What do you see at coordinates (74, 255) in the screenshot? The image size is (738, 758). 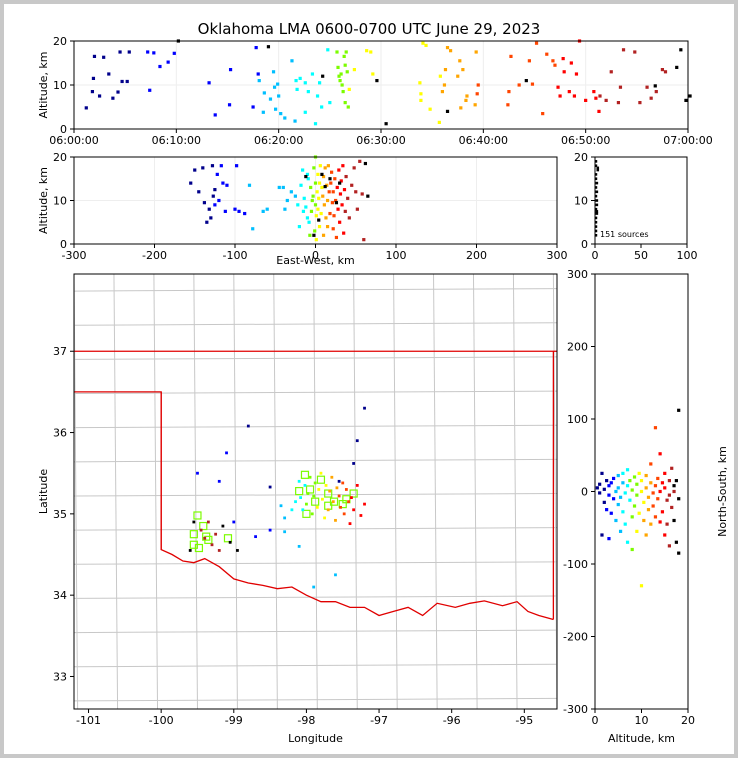 I see `x-tick-label: -300` at bounding box center [74, 255].